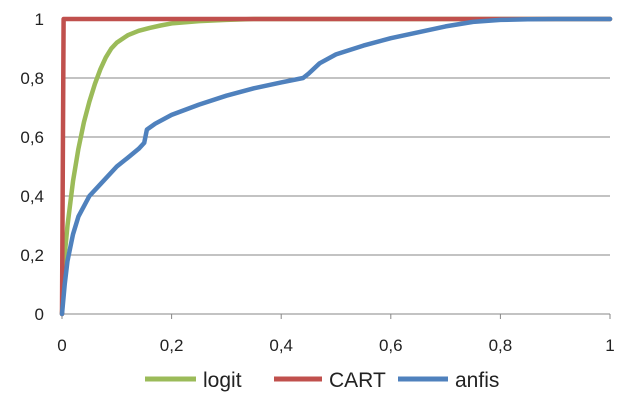  Describe the element at coordinates (391, 345) in the screenshot. I see `x-tick-label-3: 0,6` at that location.